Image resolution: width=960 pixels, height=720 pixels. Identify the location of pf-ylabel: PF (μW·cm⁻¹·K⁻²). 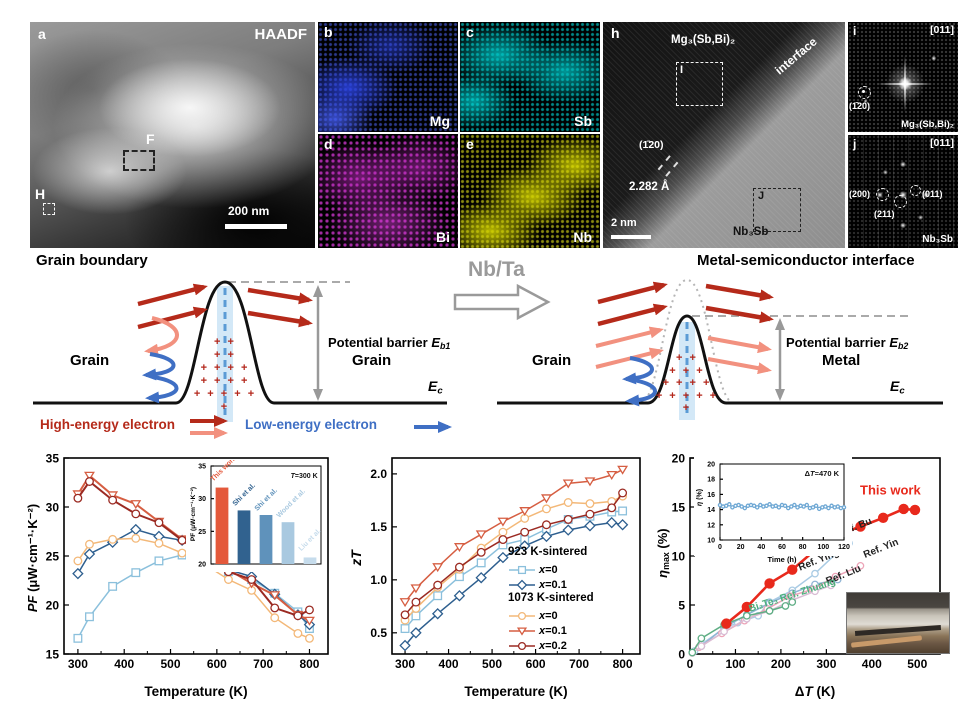
(32, 558).